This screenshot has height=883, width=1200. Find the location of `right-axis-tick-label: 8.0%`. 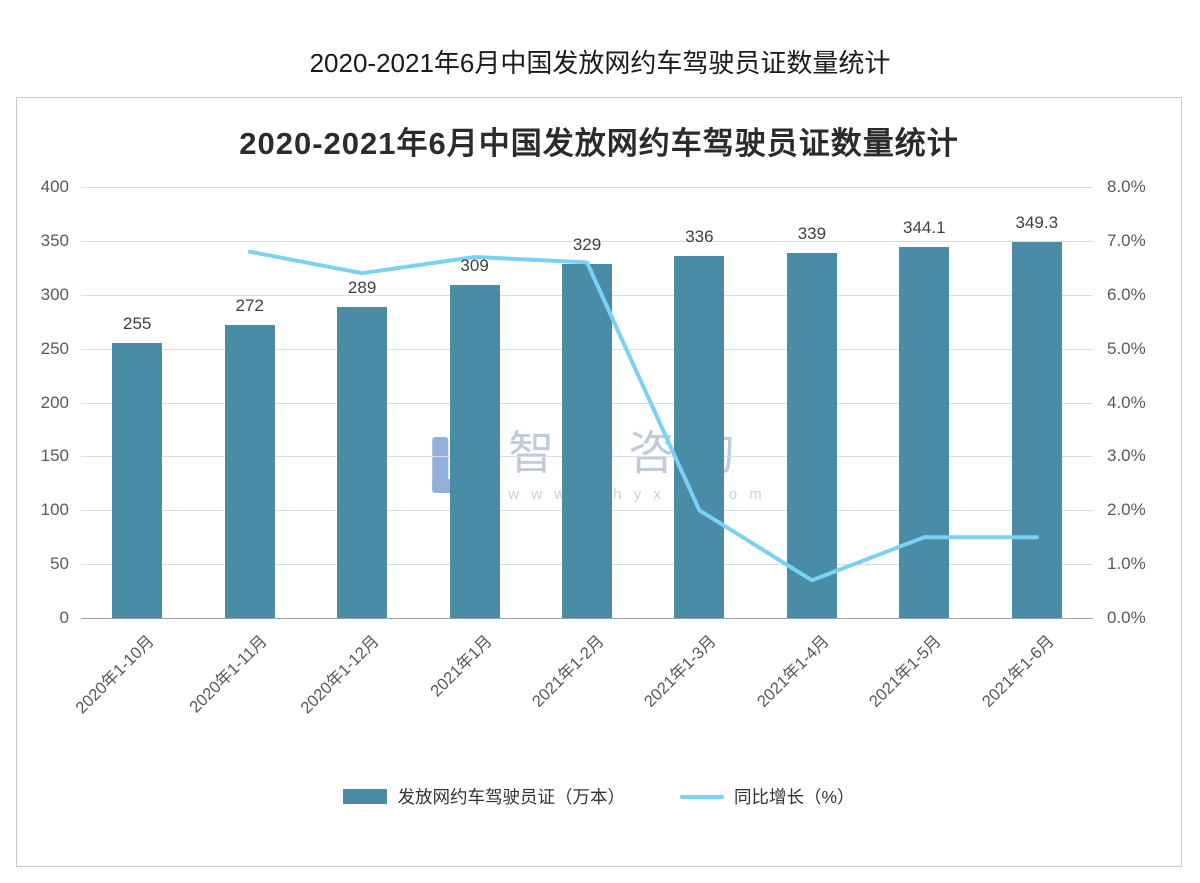

right-axis-tick-label: 8.0% is located at coordinates (1126, 186).